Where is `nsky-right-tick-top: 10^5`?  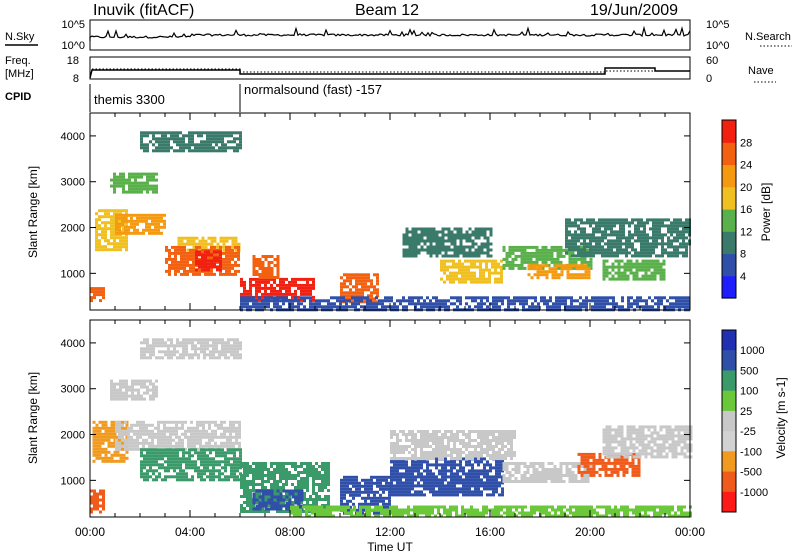
nsky-right-tick-top: 10^5 is located at coordinates (718, 25).